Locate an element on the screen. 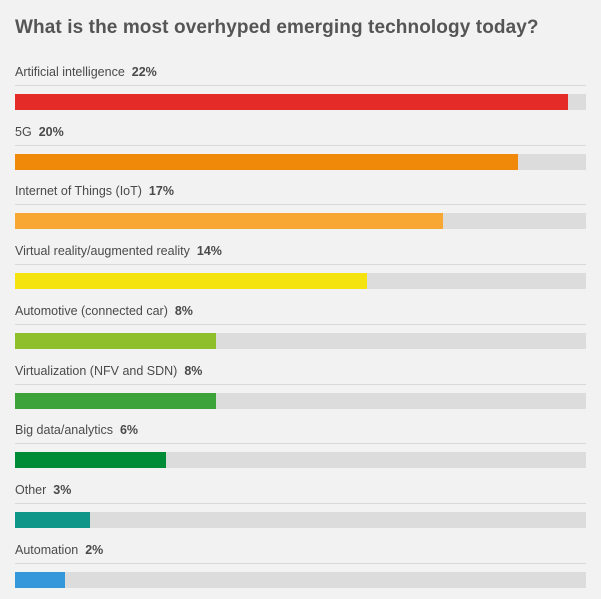  bar-label: Automation 2% is located at coordinates (59, 550).